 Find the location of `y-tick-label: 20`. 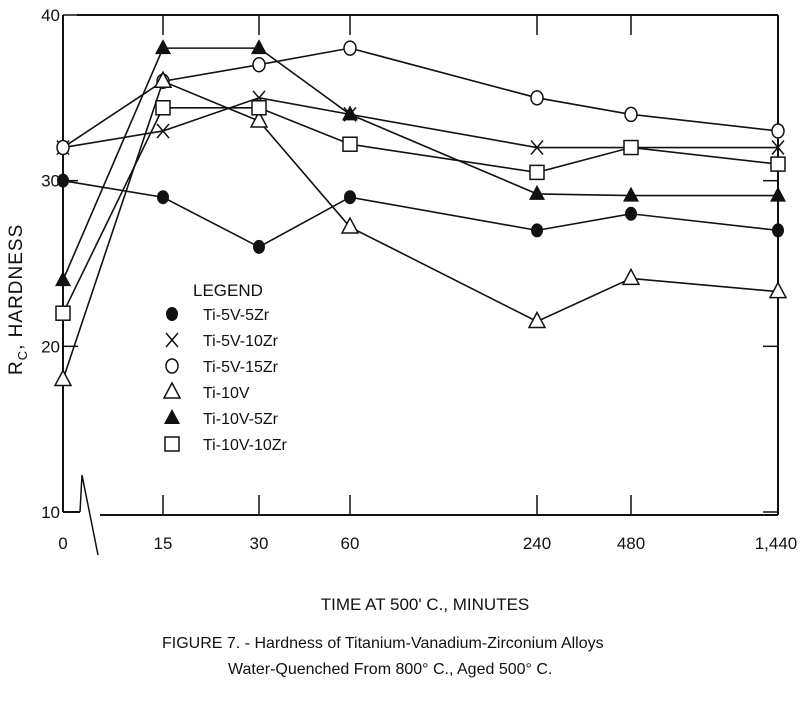

y-tick-label: 20 is located at coordinates (50, 346).